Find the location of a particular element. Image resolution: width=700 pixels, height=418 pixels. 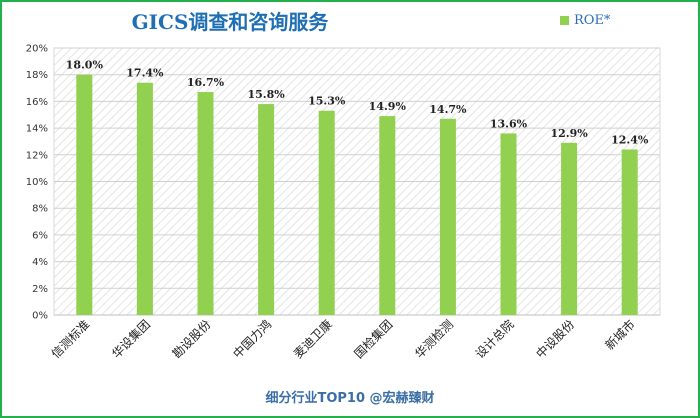

data-label: 12.4% is located at coordinates (630, 139).